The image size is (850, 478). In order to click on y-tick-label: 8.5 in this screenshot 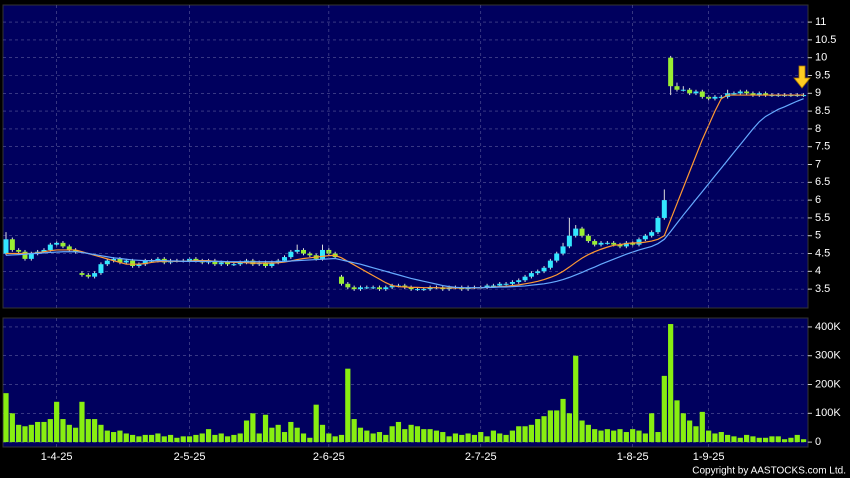, I will do `click(822, 111)`.